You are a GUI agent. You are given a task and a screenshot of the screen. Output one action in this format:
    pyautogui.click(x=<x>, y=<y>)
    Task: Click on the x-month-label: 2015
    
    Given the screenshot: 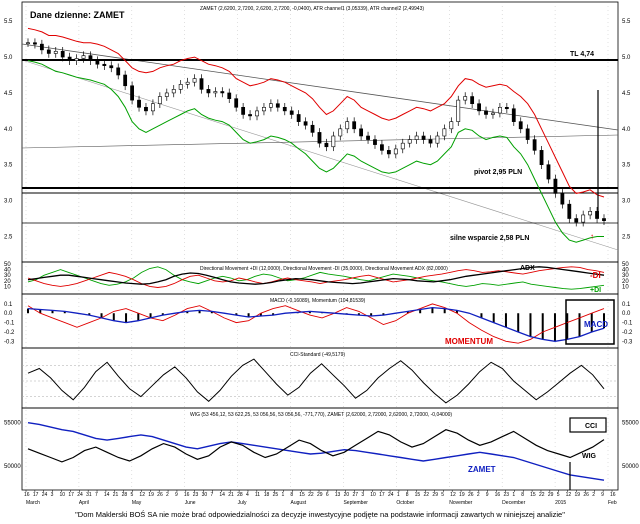 What is the action you would take?
    pyautogui.click(x=560, y=503)
    